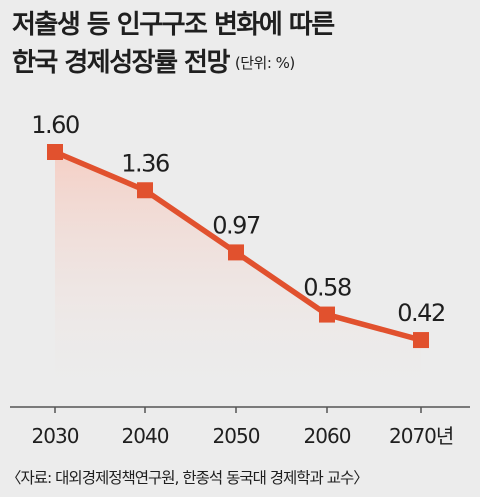 Image resolution: width=480 pixels, height=497 pixels. What do you see at coordinates (421, 436) in the screenshot?
I see `x-tick-label: 2070년` at bounding box center [421, 436].